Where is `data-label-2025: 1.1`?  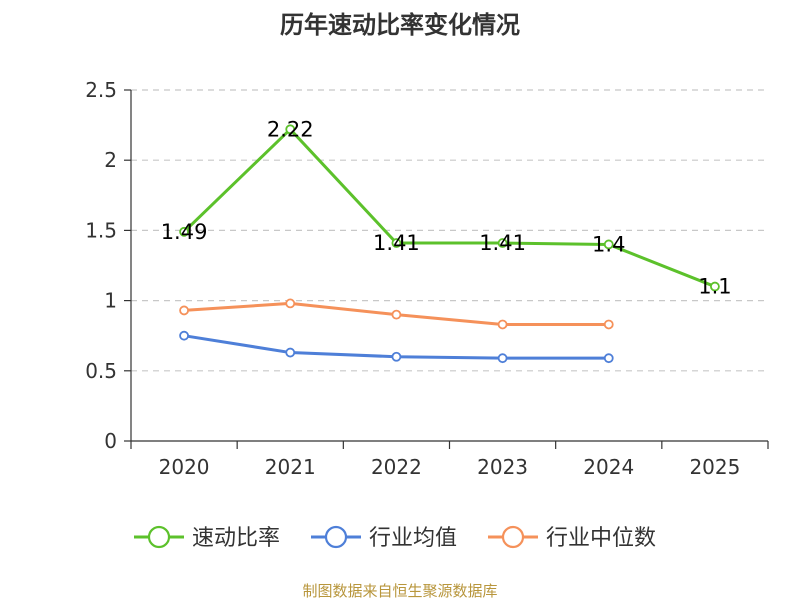
data-label-2025: 1.1 is located at coordinates (714, 287).